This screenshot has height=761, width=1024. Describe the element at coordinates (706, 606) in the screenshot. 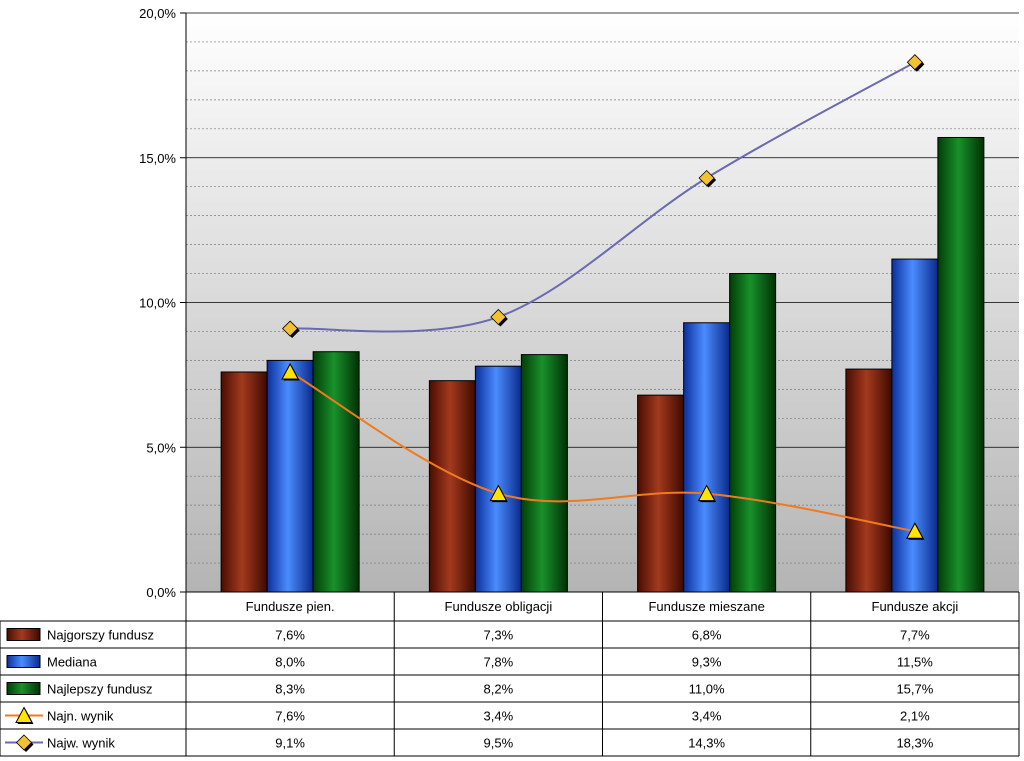

I see `category-label: Fundusze mieszane` at that location.